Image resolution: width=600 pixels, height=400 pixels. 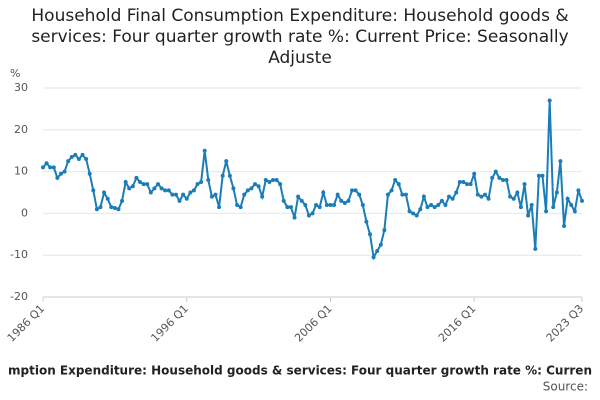 What do you see at coordinates (565, 387) in the screenshot?
I see `source: Source:` at bounding box center [565, 387].